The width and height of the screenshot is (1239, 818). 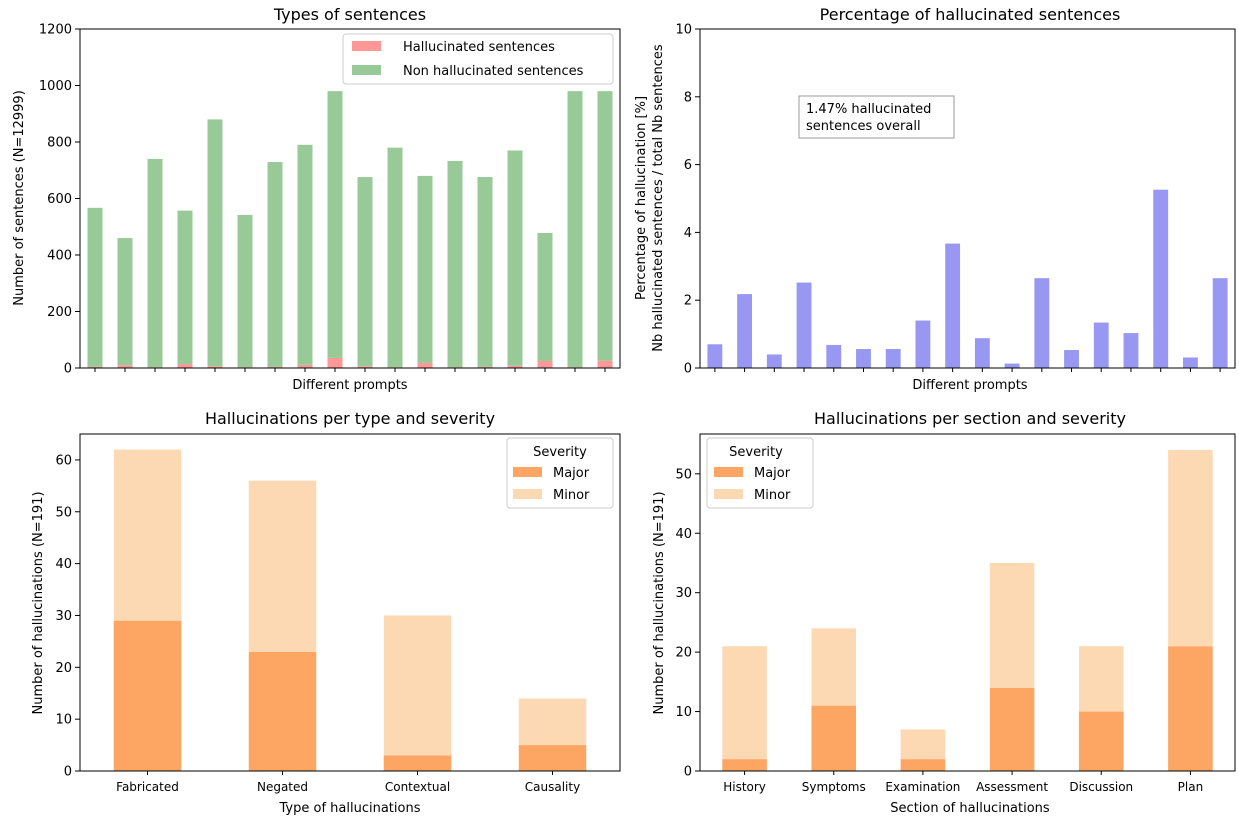 I want to click on y-tick-label: 8, so click(x=688, y=97).